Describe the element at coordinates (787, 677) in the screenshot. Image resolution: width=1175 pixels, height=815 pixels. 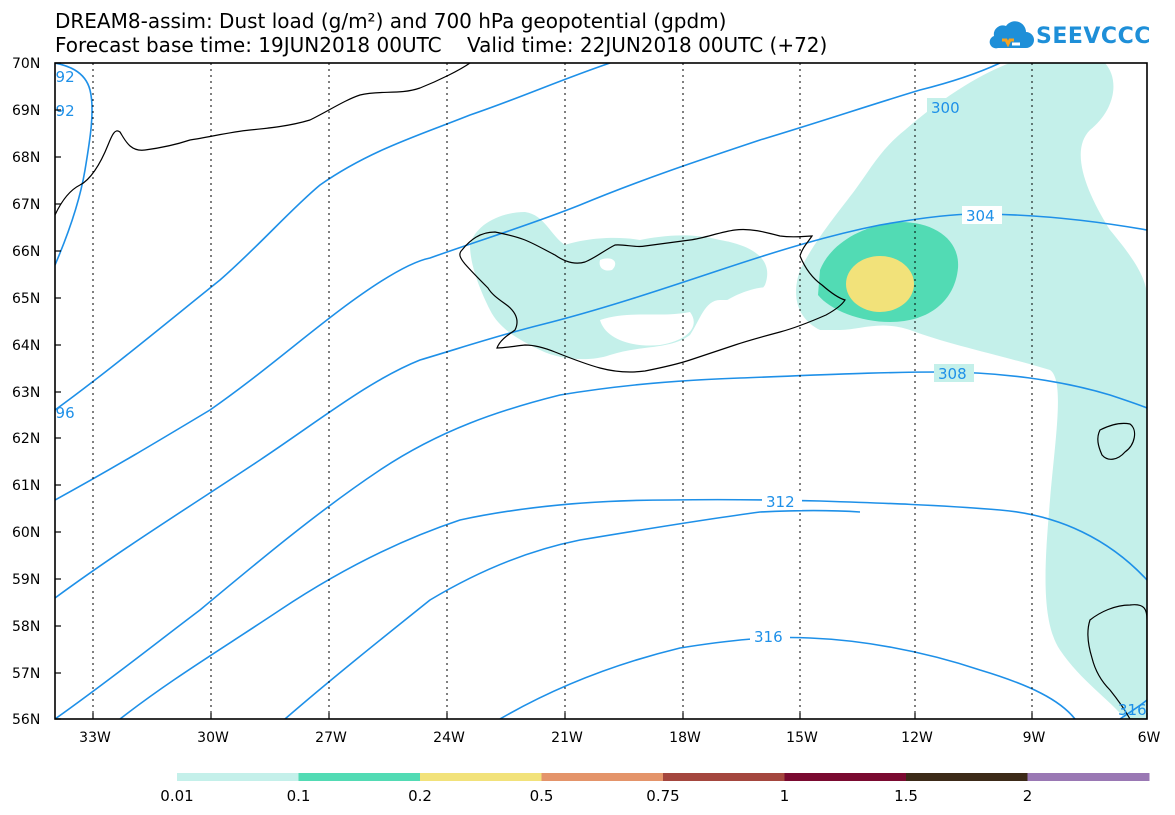
I see `contour-316b` at that location.